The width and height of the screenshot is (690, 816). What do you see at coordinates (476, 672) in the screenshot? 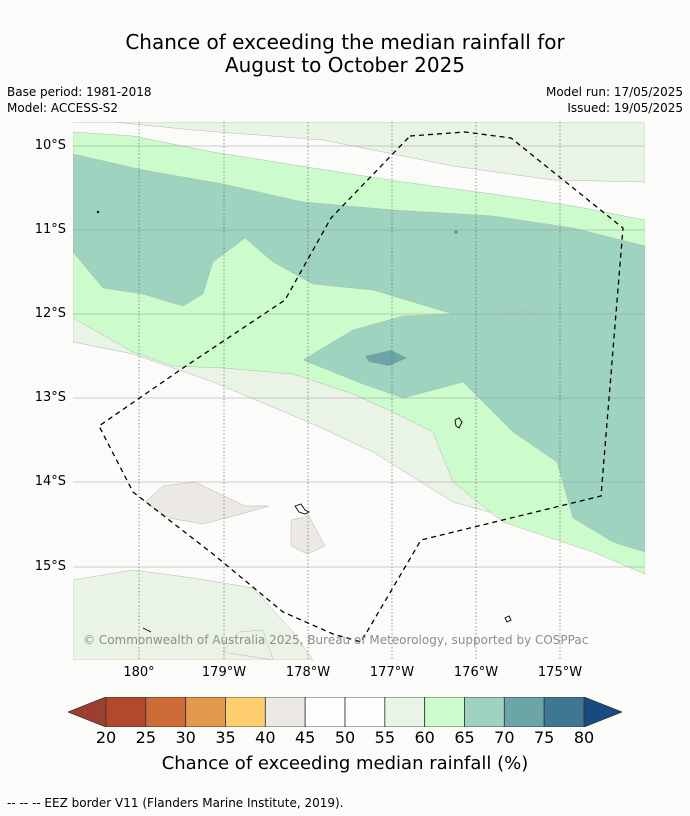
I see `longitude-label: 176°W` at bounding box center [476, 672].